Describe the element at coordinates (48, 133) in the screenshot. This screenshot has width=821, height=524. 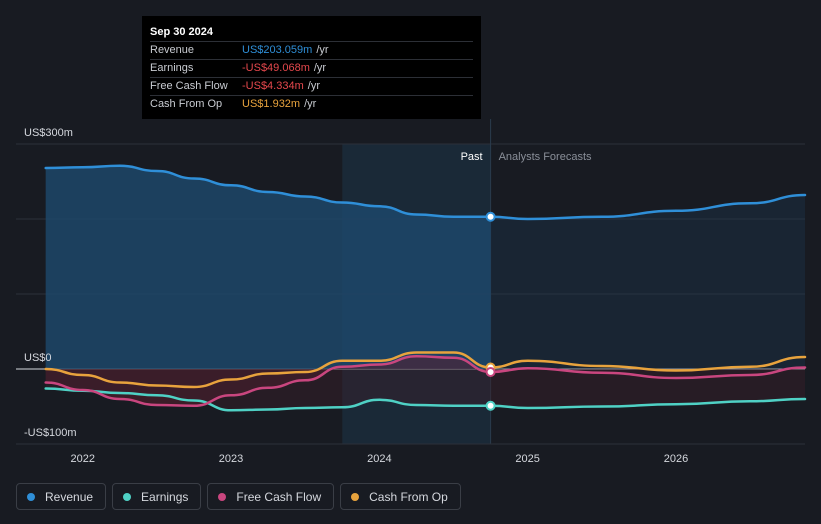
I see `y-tick-label: US$300m` at that location.